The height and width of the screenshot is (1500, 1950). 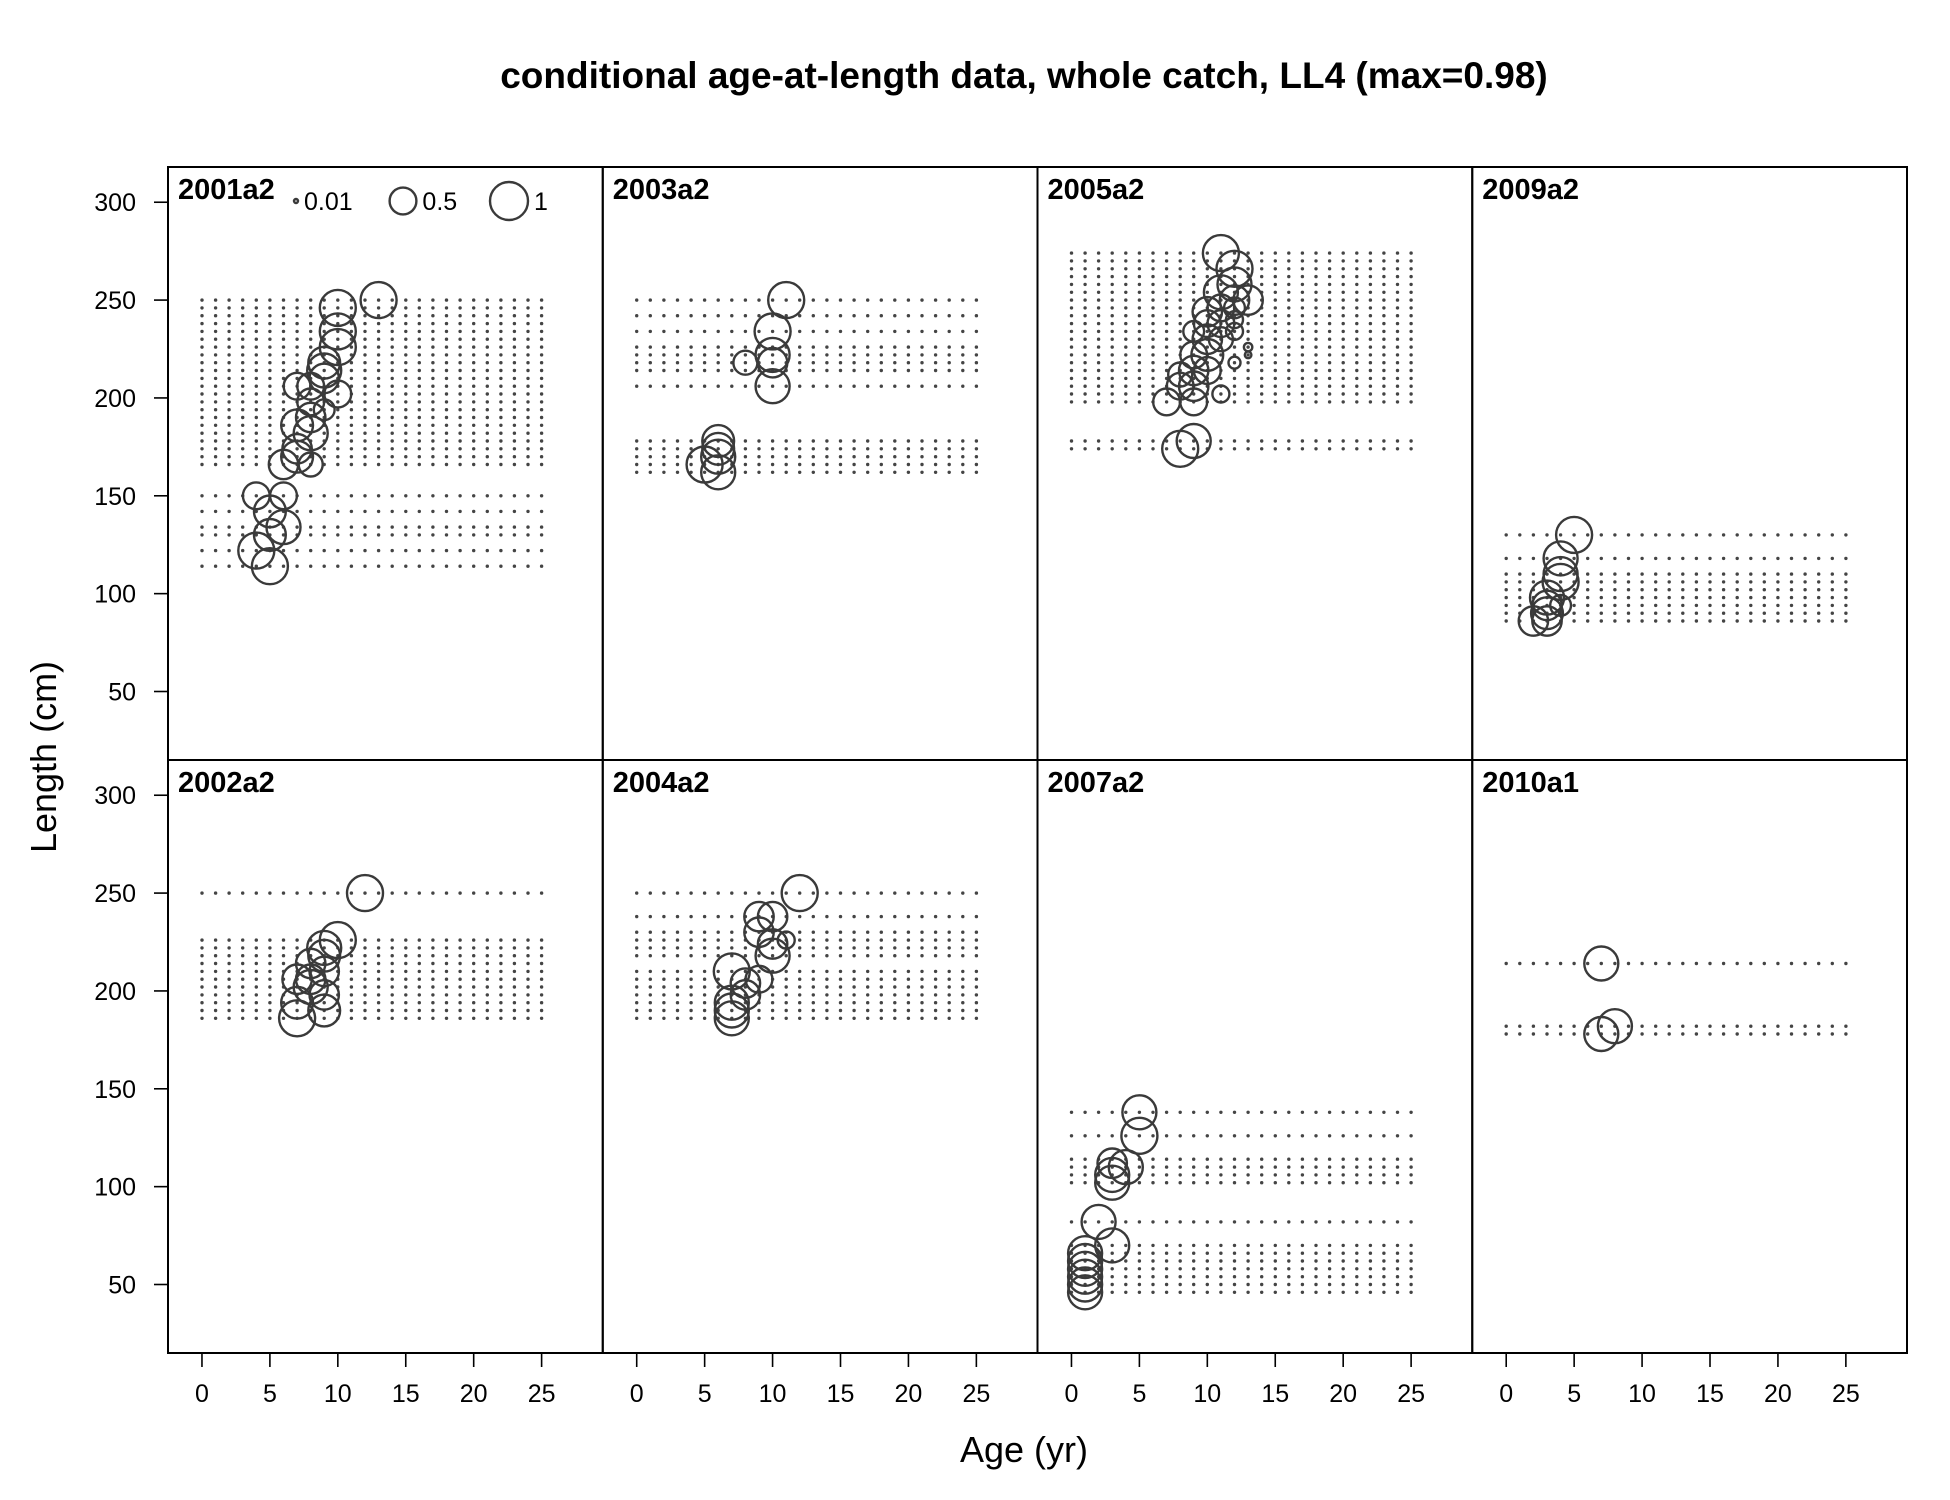 I want to click on x-tick-label: 10, so click(x=773, y=1394).